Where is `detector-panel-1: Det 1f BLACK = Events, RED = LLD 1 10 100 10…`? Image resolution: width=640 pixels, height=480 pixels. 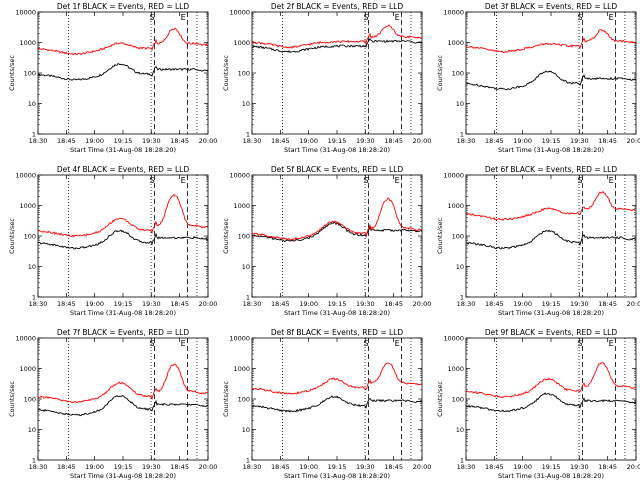 detector-panel-1: Det 1f BLACK = Events, RED = LLD 1 10 100 10… is located at coordinates (112, 78).